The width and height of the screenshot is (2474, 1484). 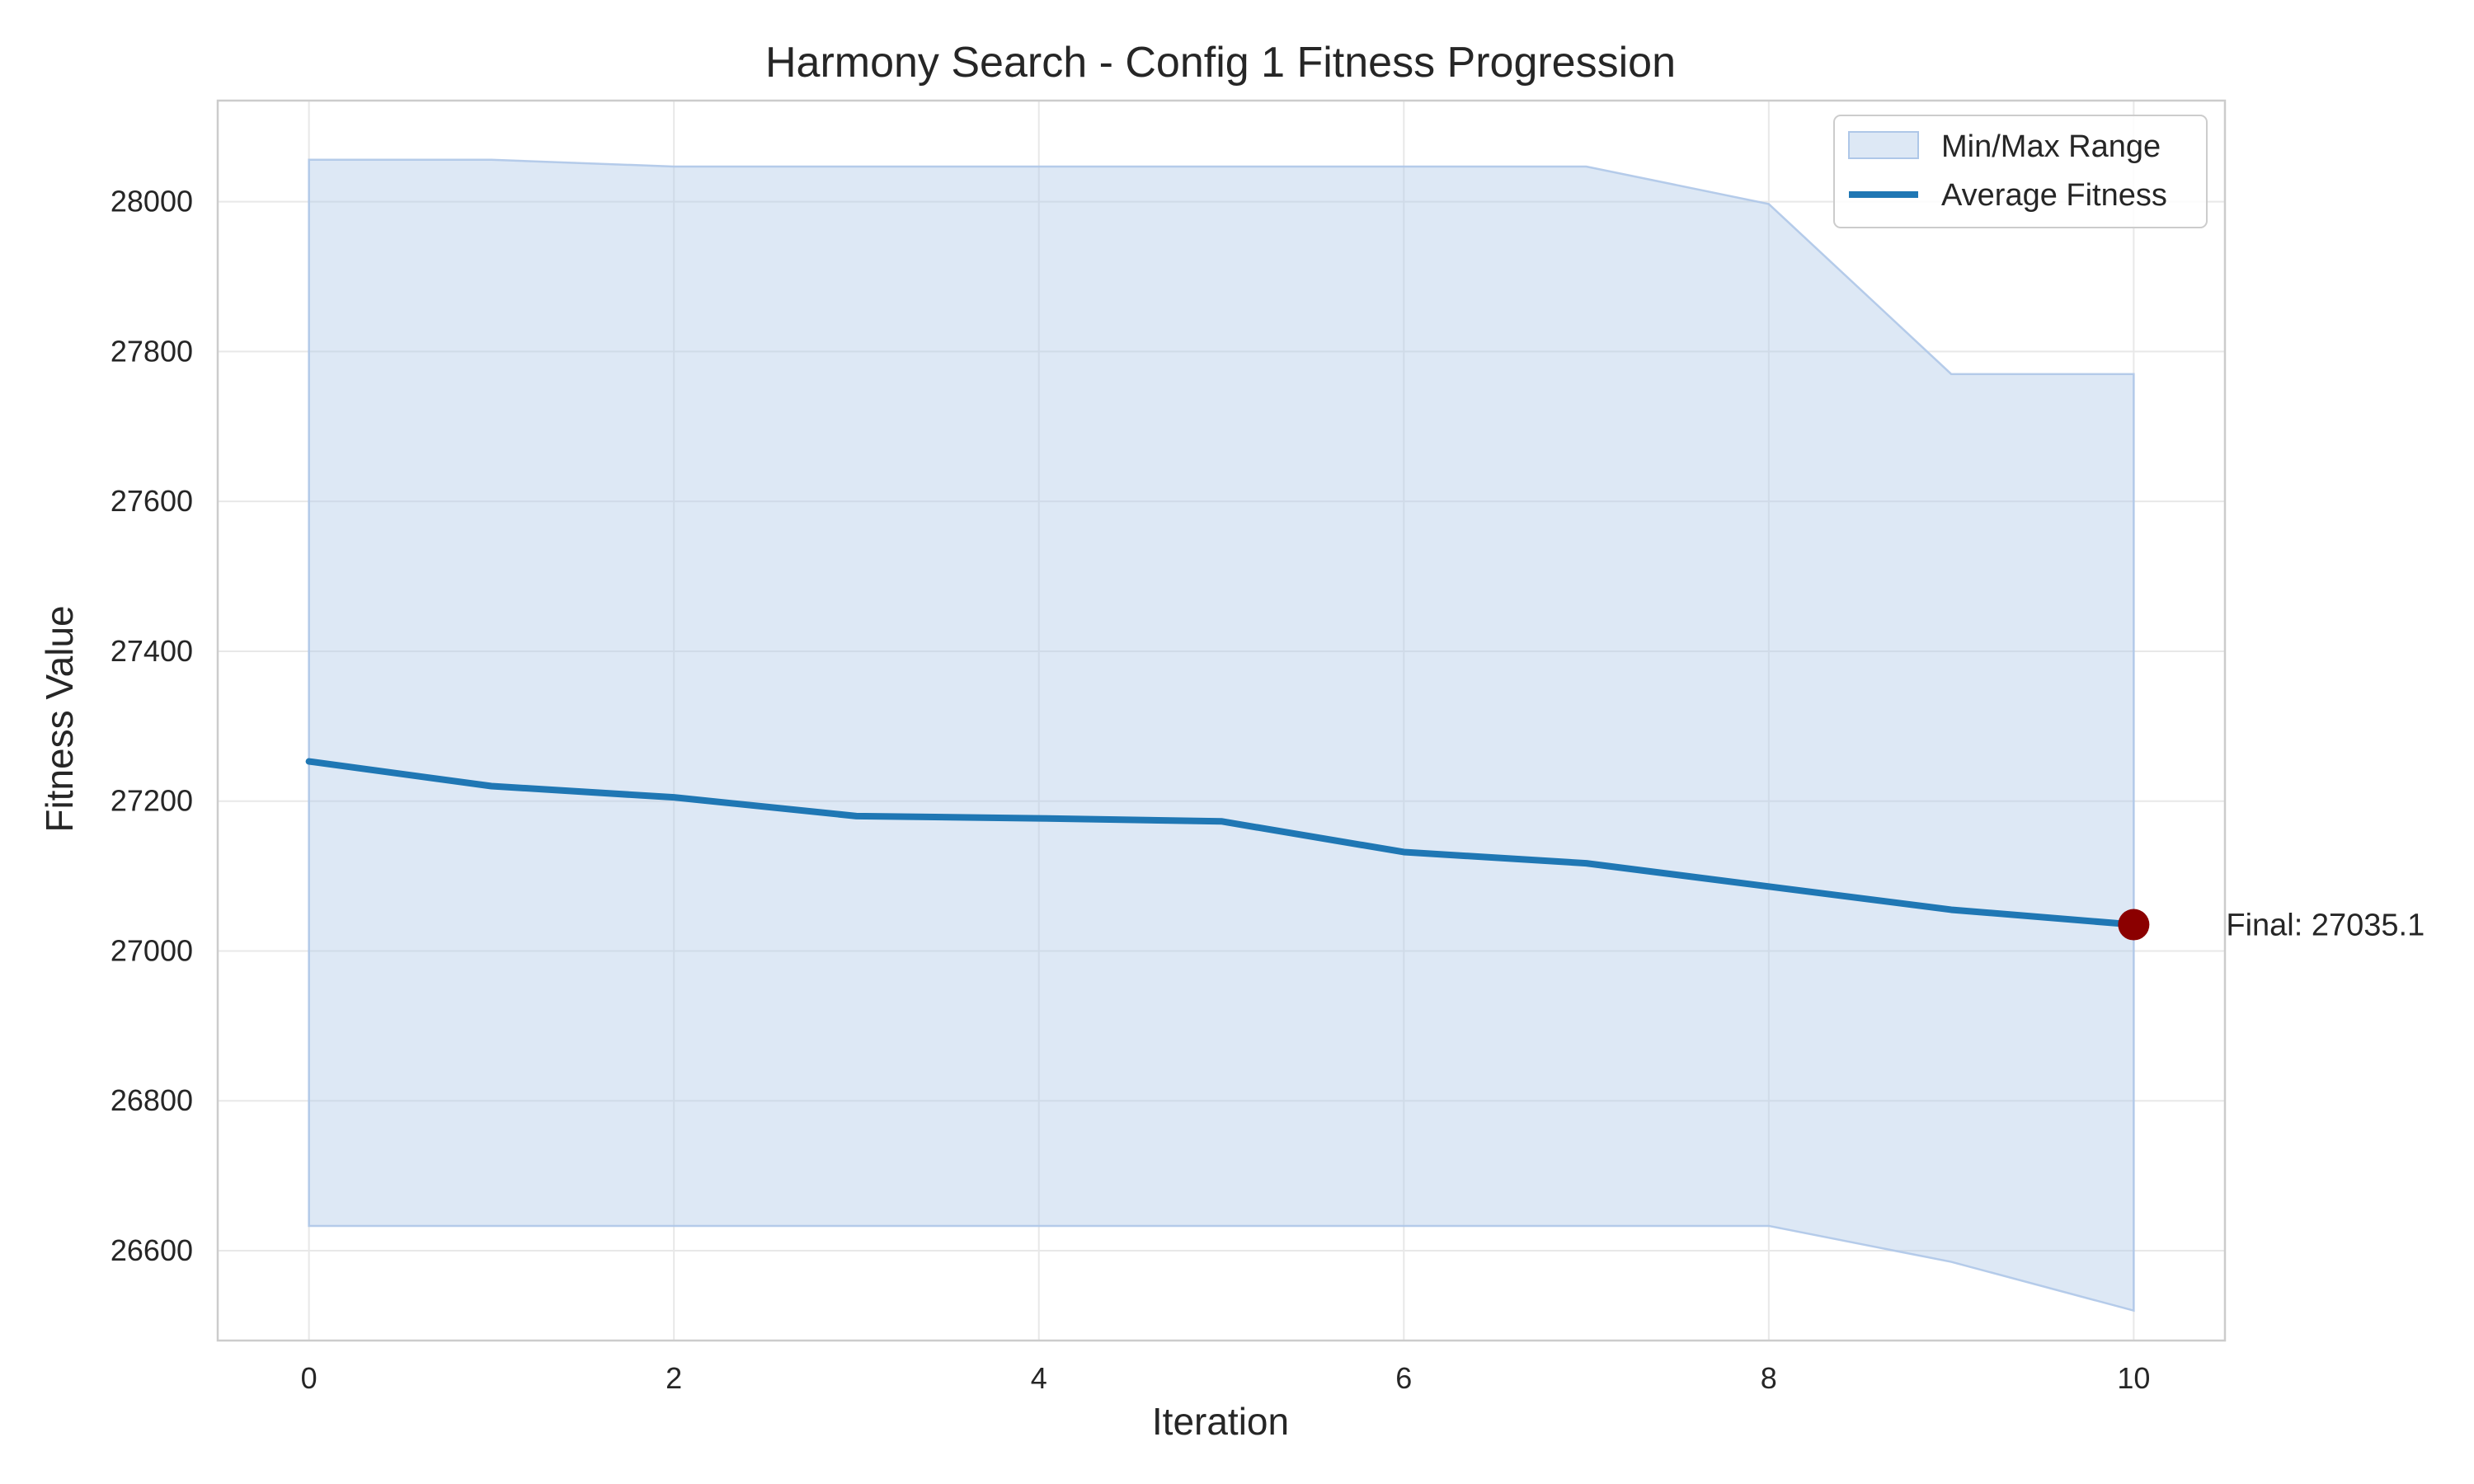 I want to click on y-axis-label: Fitness Value, so click(x=59, y=718).